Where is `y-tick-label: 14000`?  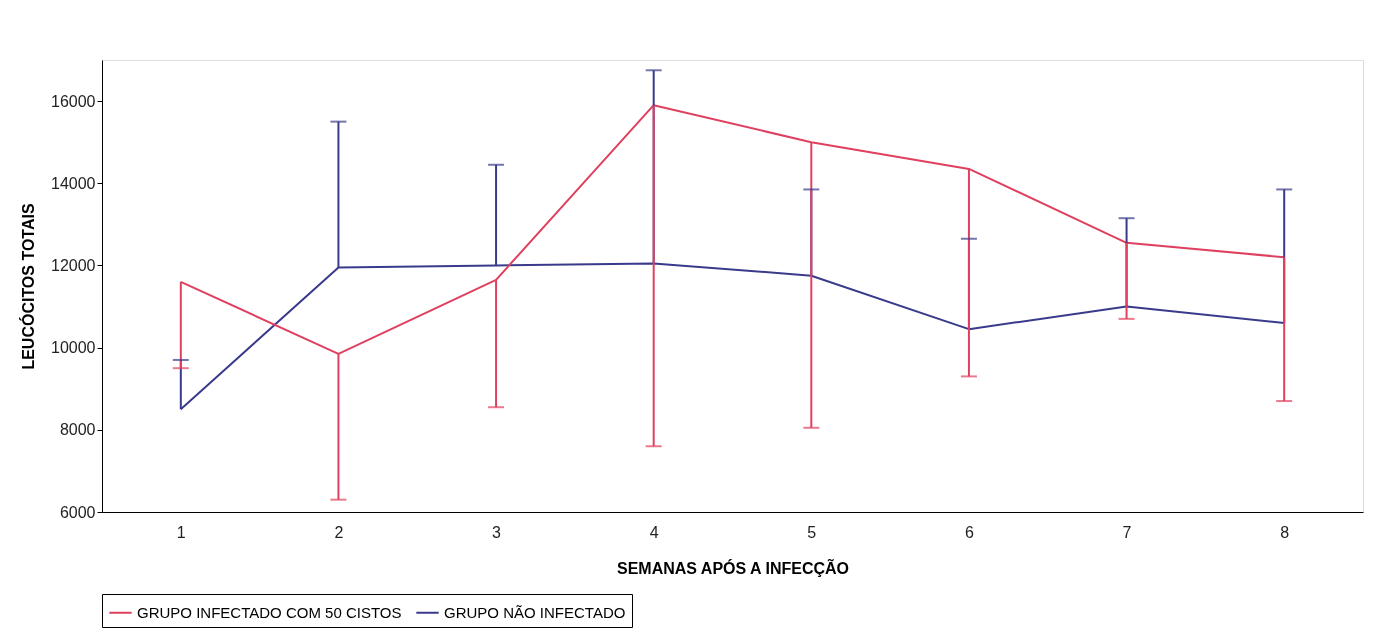
y-tick-label: 14000 is located at coordinates (73, 183).